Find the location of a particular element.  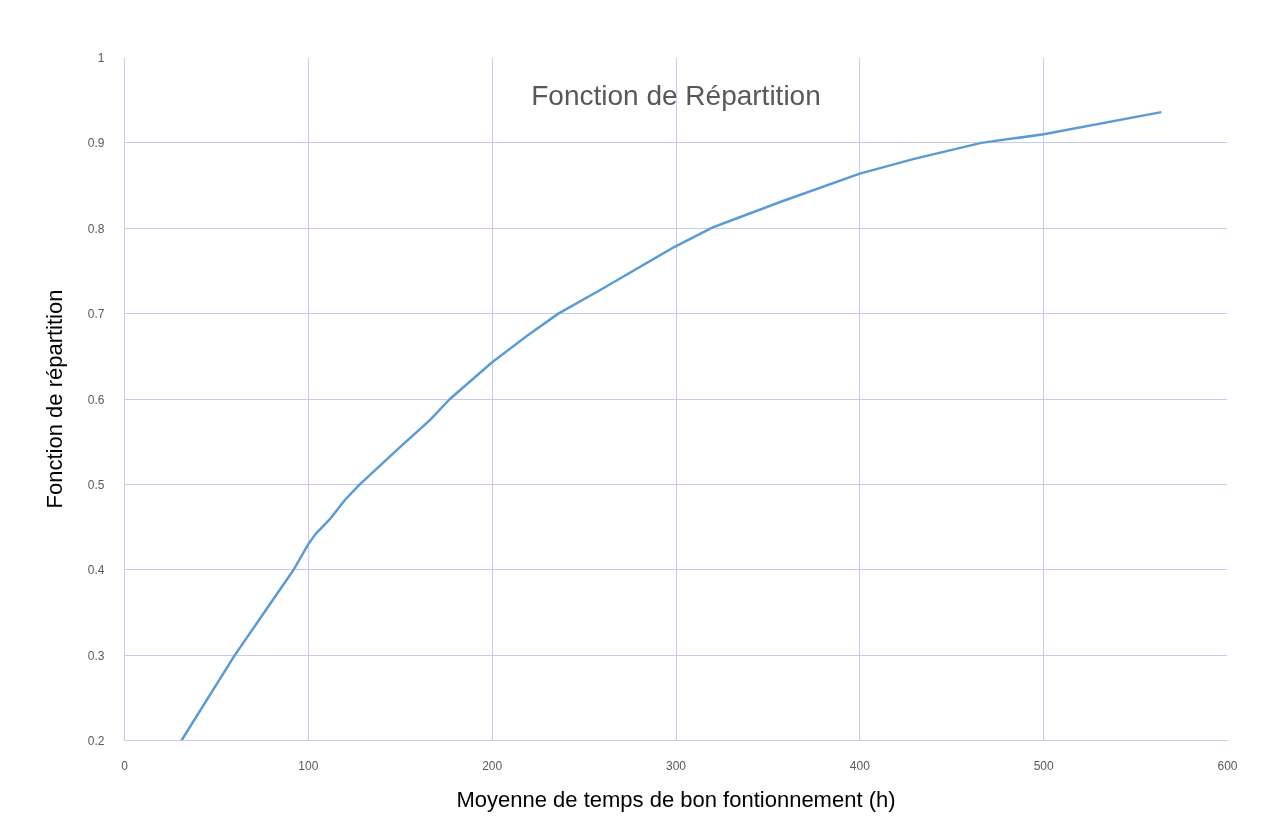

y-tick-label: 0.4 is located at coordinates (96, 570).